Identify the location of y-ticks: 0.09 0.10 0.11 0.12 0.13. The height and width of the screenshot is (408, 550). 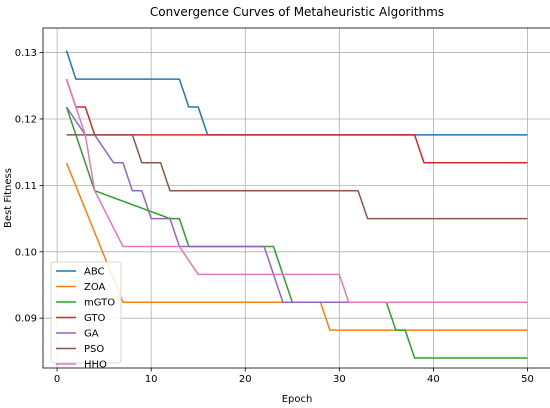
(29, 186).